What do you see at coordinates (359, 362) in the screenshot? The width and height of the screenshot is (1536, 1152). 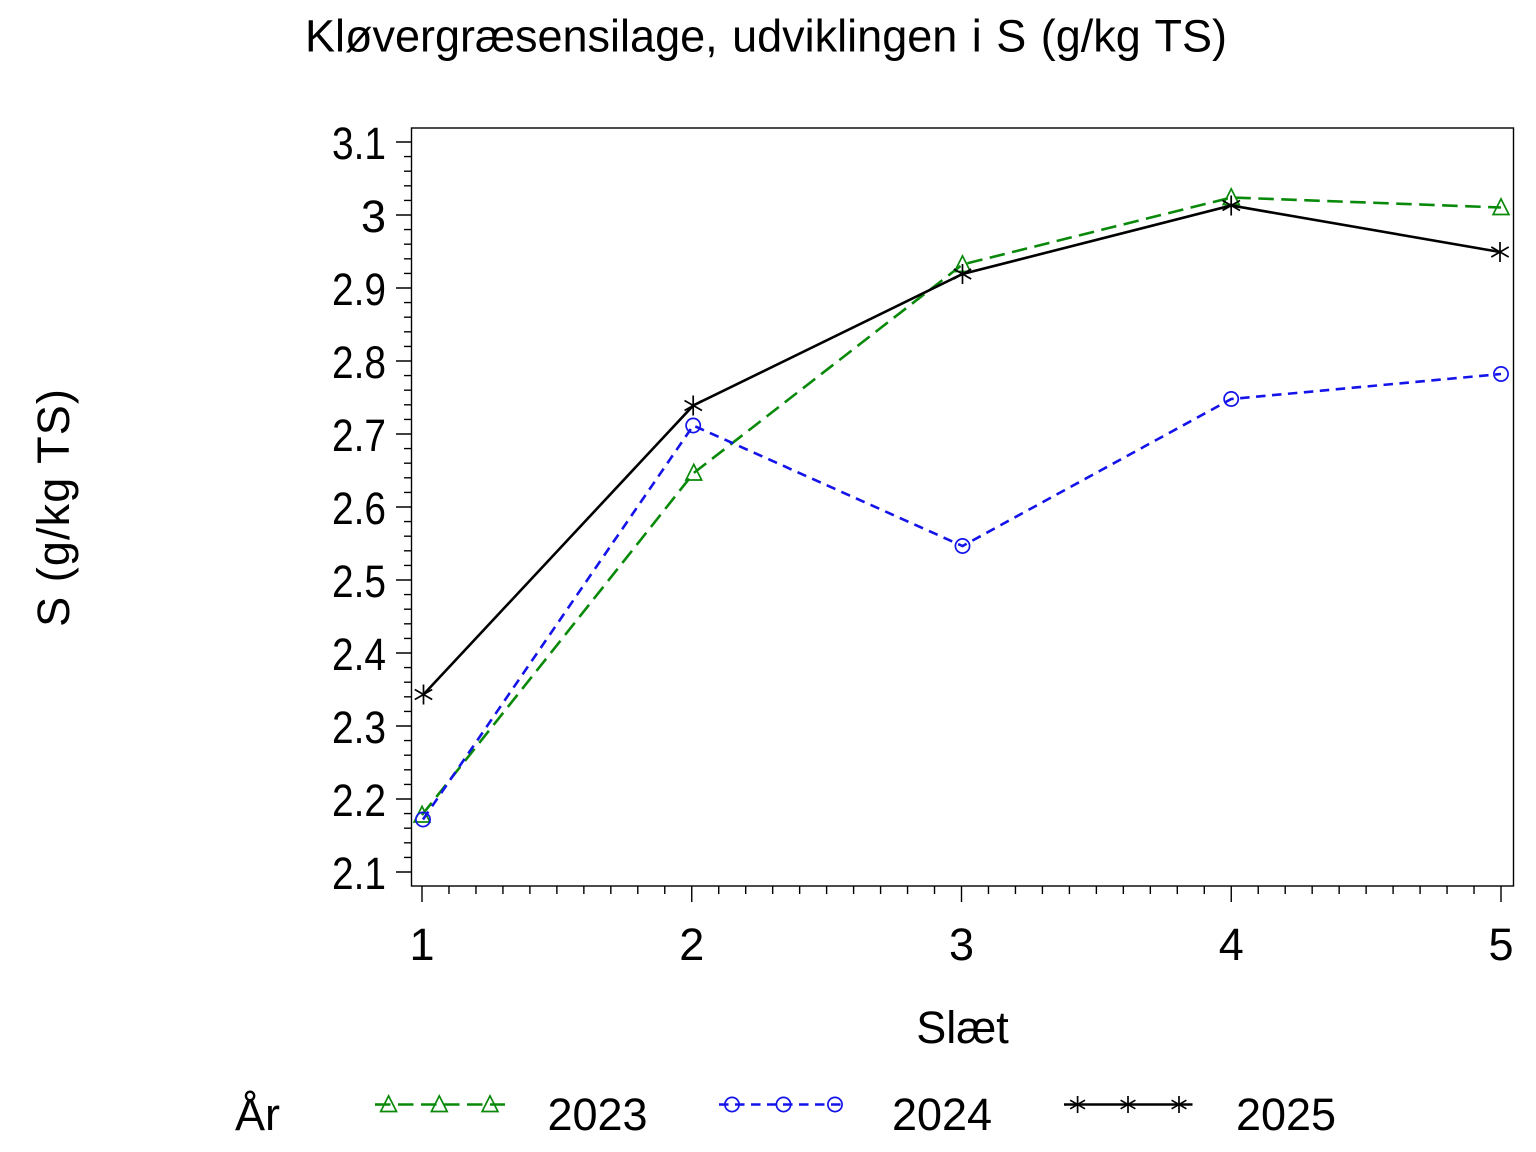 I see `svg-text: 2.8` at bounding box center [359, 362].